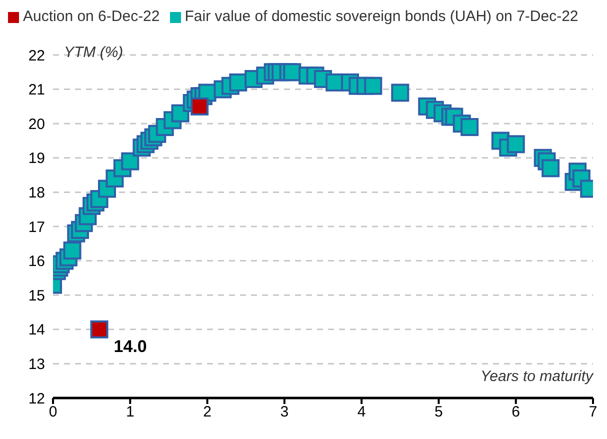 This screenshot has height=439, width=607. Describe the element at coordinates (36, 193) in the screenshot. I see `y-tick-label: 18` at that location.